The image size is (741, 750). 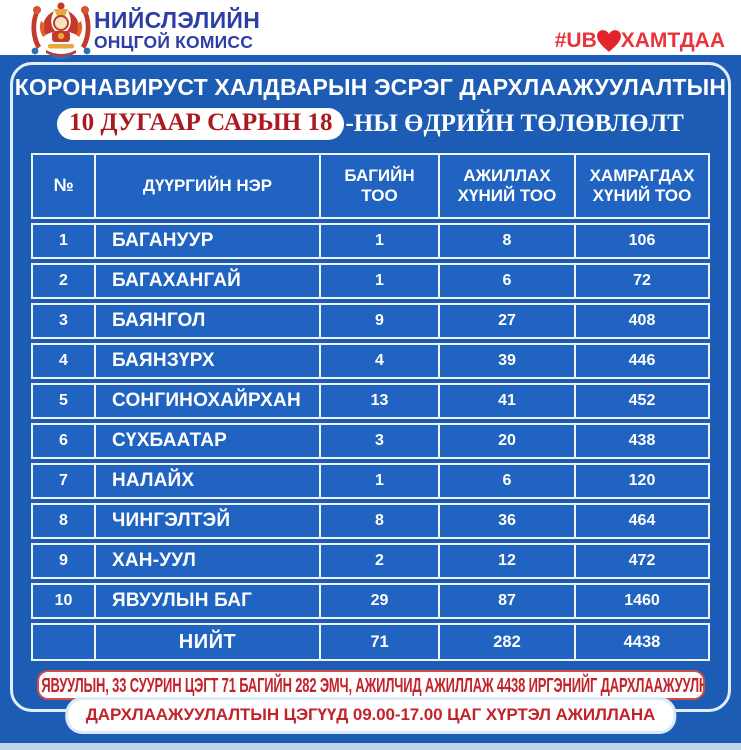 I want to click on teams-count: 9, so click(x=380, y=321).